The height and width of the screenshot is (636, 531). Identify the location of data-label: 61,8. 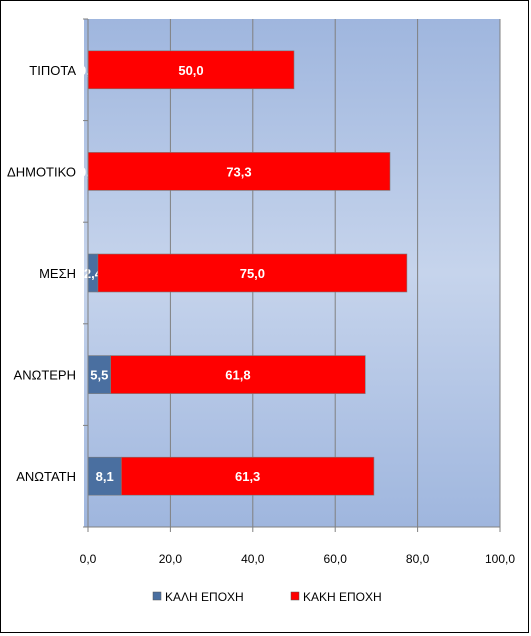
(237, 375).